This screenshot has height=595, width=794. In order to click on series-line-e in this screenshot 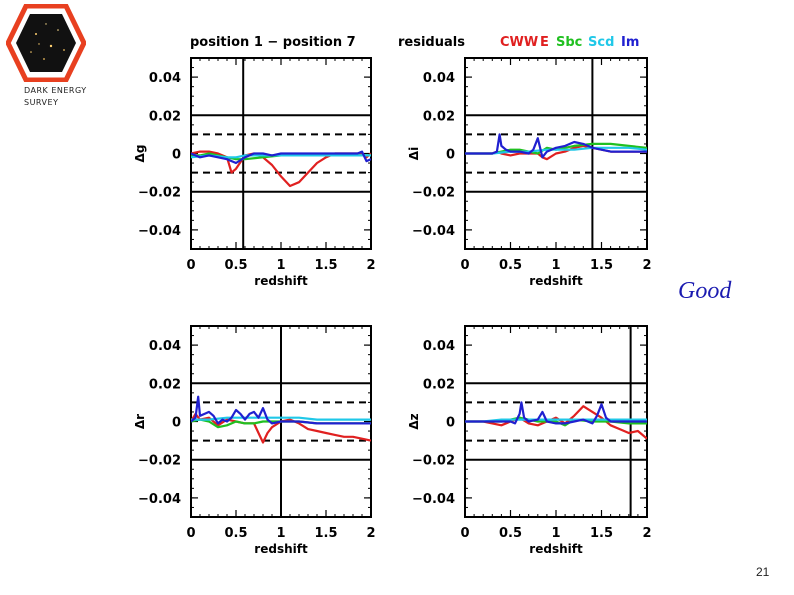, I will do `click(281, 428)`.